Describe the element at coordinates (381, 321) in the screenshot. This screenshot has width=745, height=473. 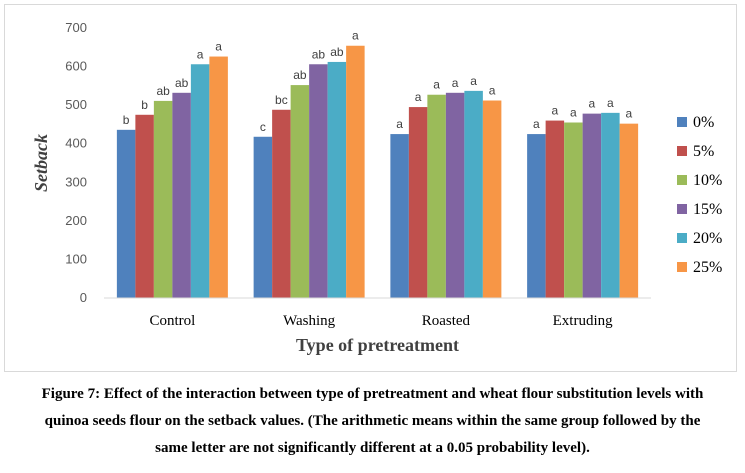
I see `x-axis-categories: Control Washing Roasted Extruding` at that location.